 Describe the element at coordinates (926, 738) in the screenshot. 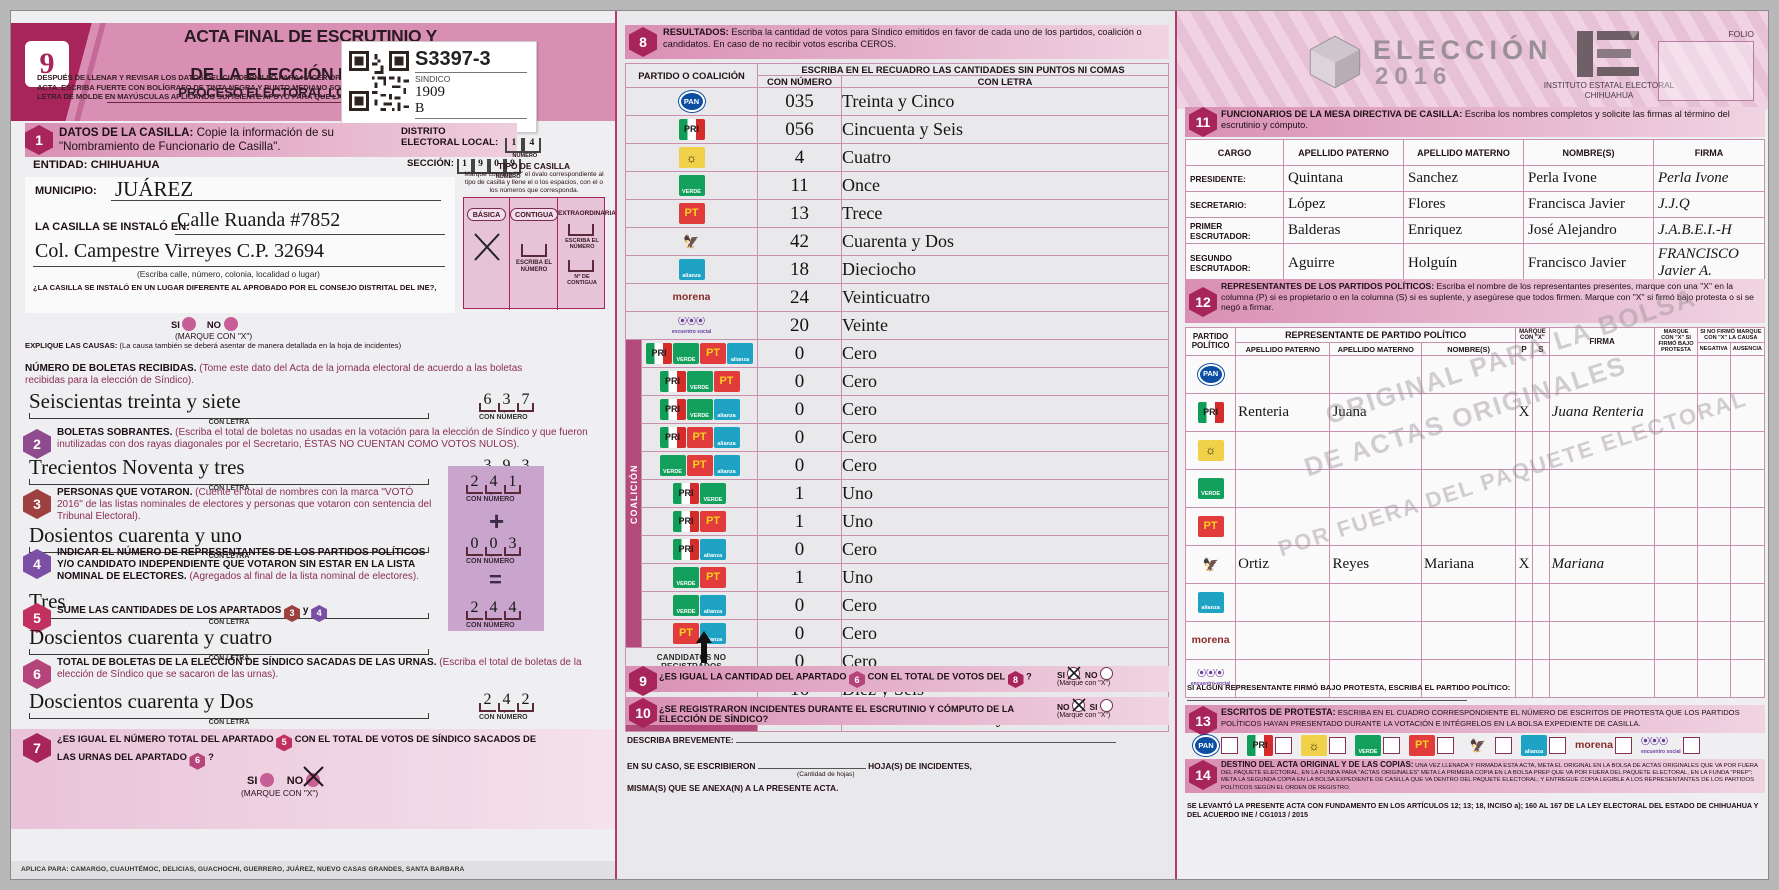

I see `describa-field` at that location.